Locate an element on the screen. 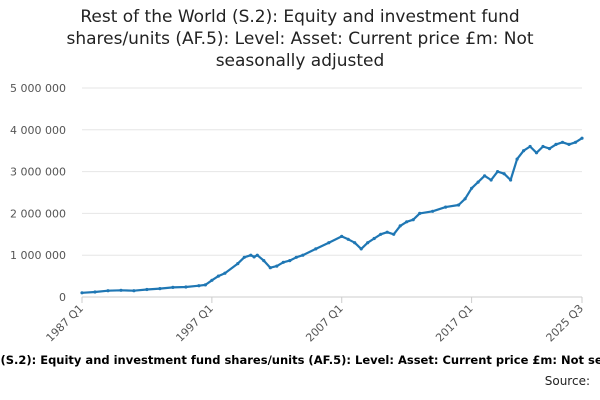 The height and width of the screenshot is (400, 600). x-tick-label: 1997 Q1 is located at coordinates (194, 323).